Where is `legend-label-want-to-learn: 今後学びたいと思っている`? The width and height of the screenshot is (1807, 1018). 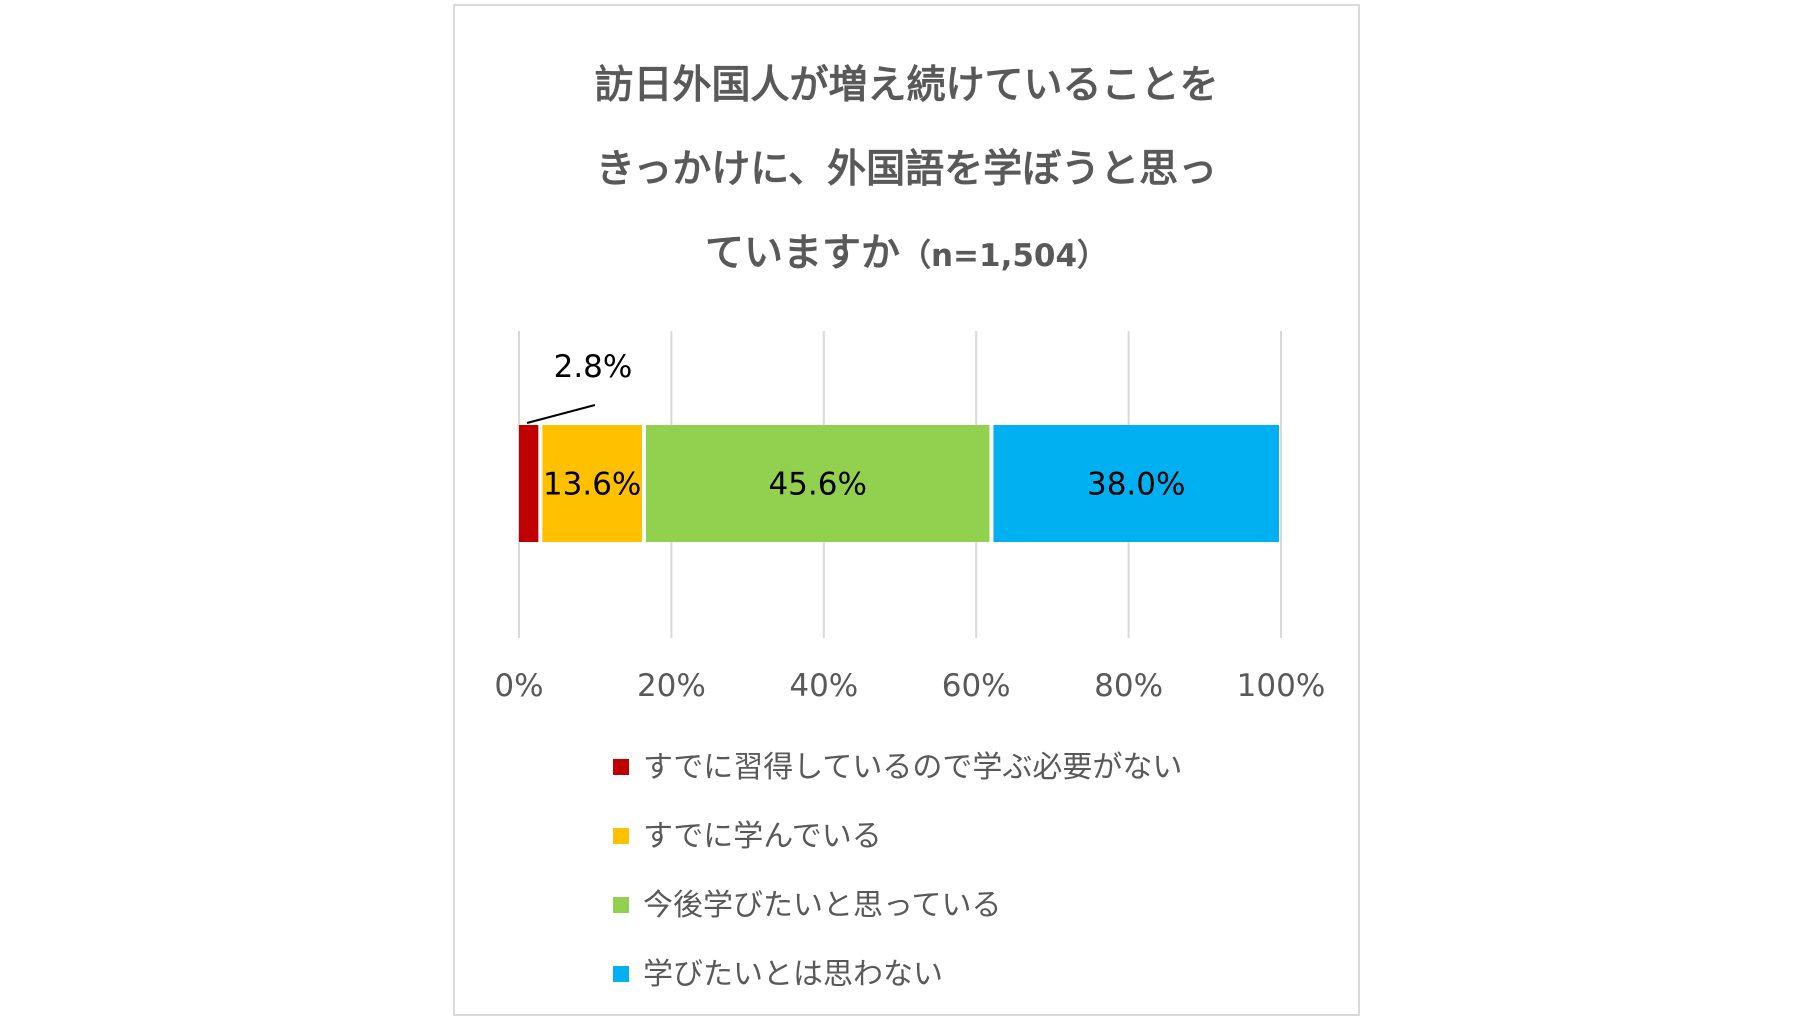
legend-label-want-to-learn: 今後学びたいと思っている is located at coordinates (822, 905).